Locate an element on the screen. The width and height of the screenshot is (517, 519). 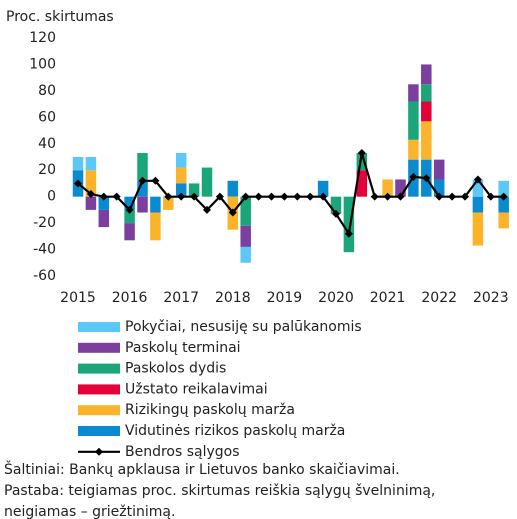
y-tick-label: 100 is located at coordinates (42, 64).